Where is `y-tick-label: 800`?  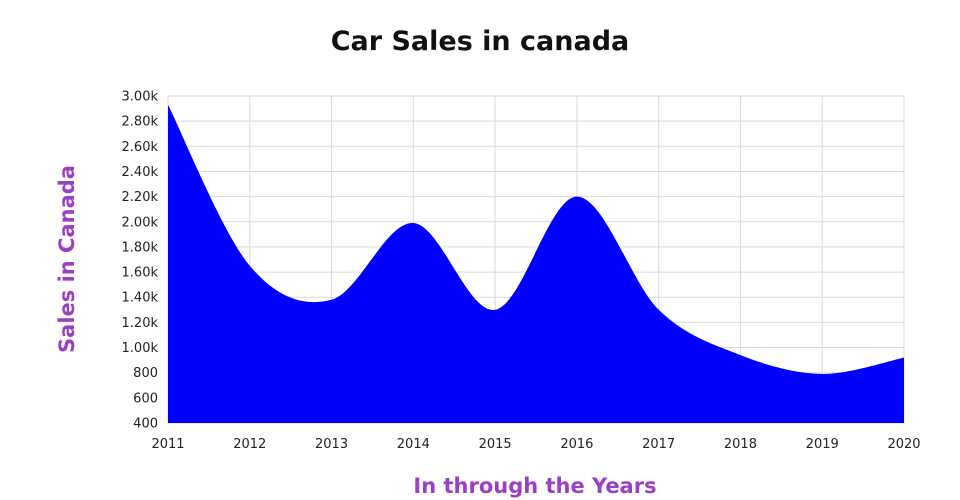
y-tick-label: 800 is located at coordinates (145, 373).